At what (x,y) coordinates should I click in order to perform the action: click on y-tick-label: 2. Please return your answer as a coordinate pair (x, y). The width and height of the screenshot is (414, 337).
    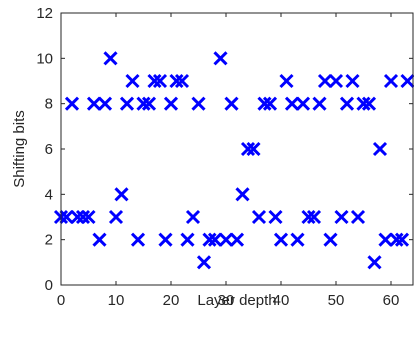
    Looking at the image, I should click on (49, 240).